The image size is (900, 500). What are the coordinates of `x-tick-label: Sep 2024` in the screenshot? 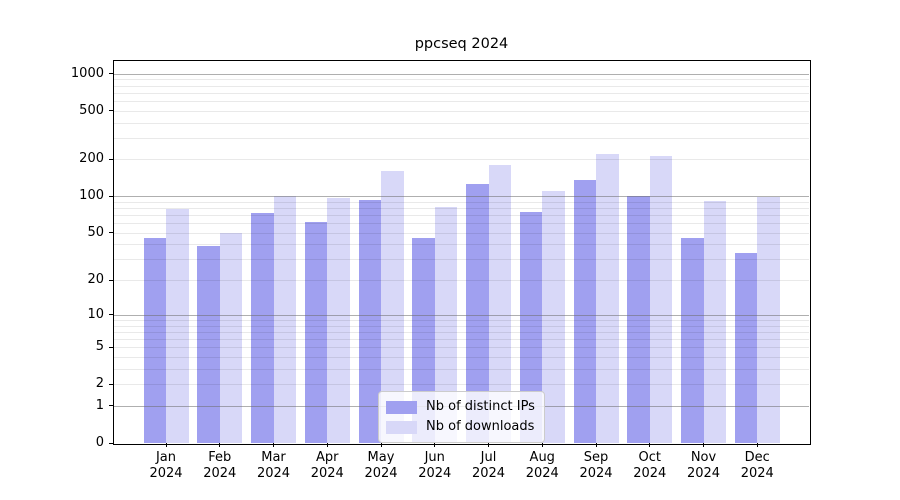 It's located at (596, 466).